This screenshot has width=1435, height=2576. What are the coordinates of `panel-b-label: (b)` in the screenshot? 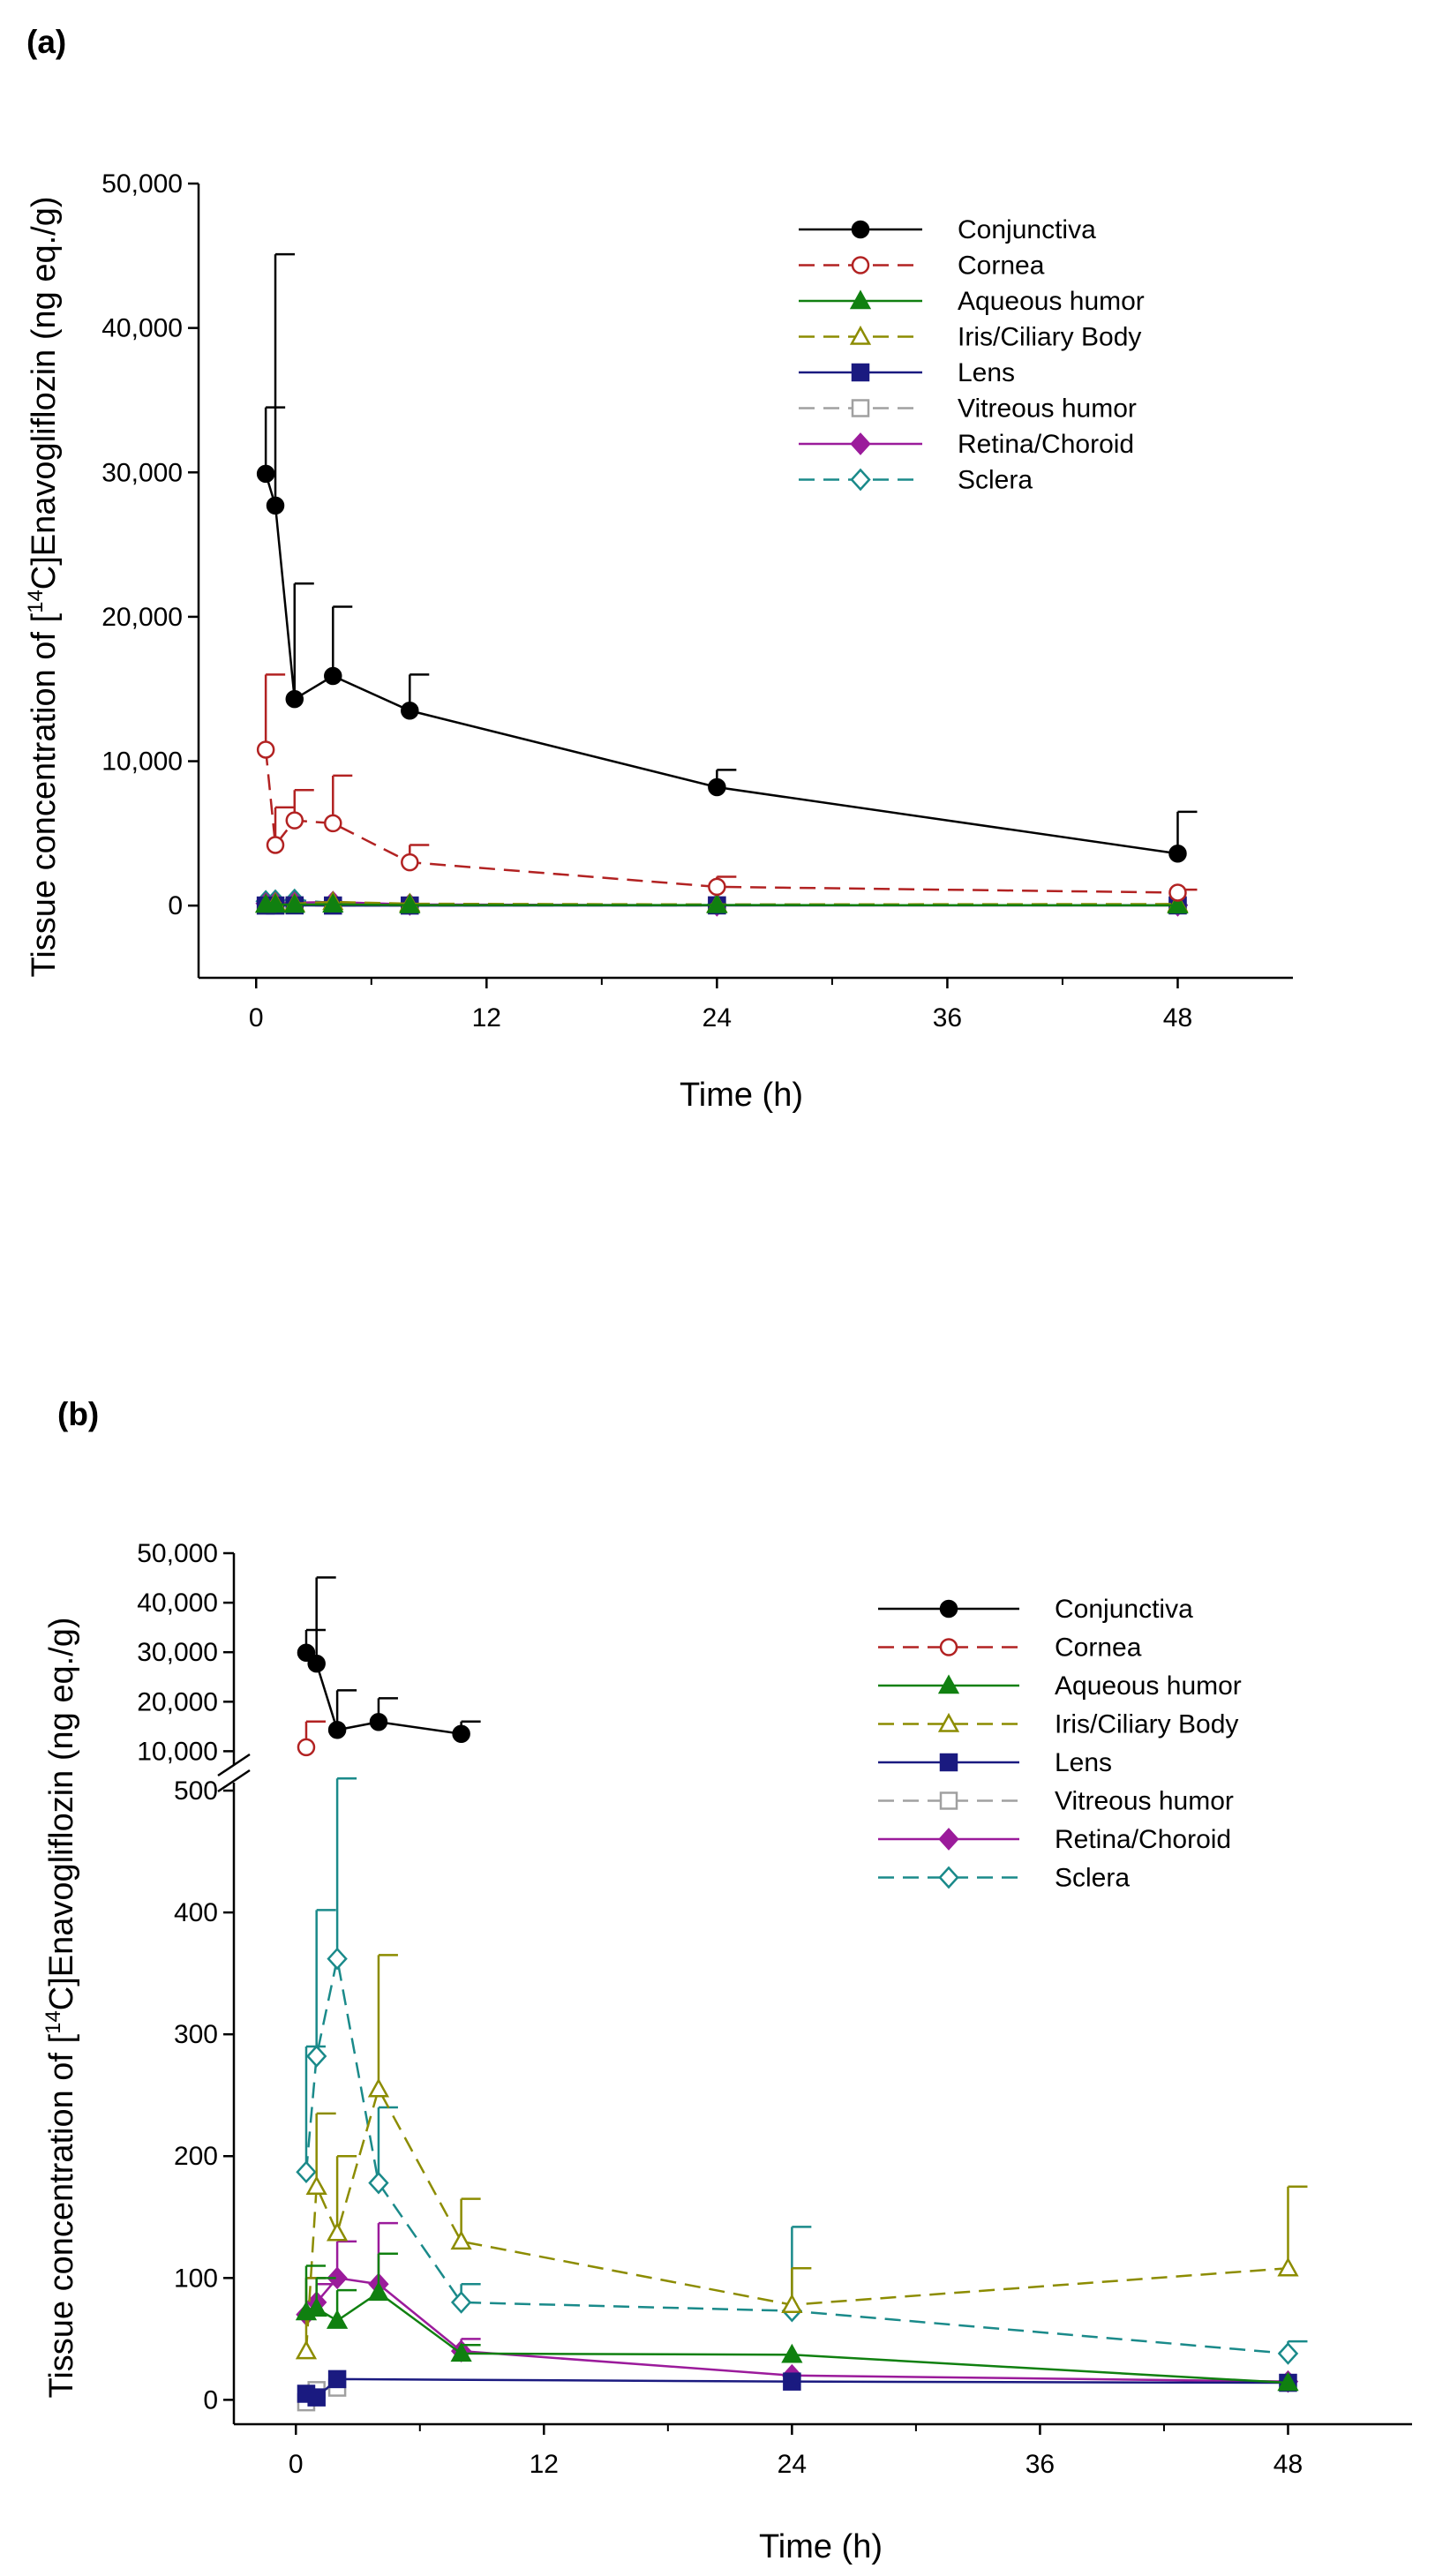 It's located at (78, 1414).